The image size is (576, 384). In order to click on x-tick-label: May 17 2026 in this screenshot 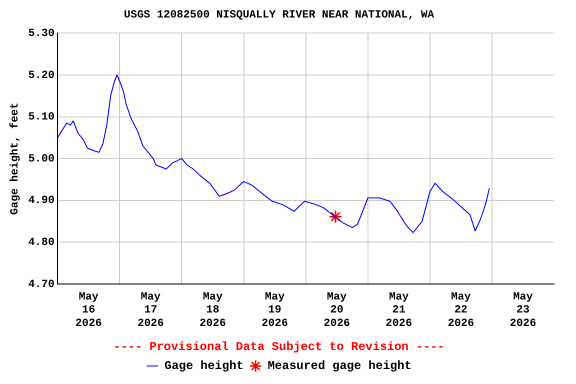, I will do `click(150, 310)`.